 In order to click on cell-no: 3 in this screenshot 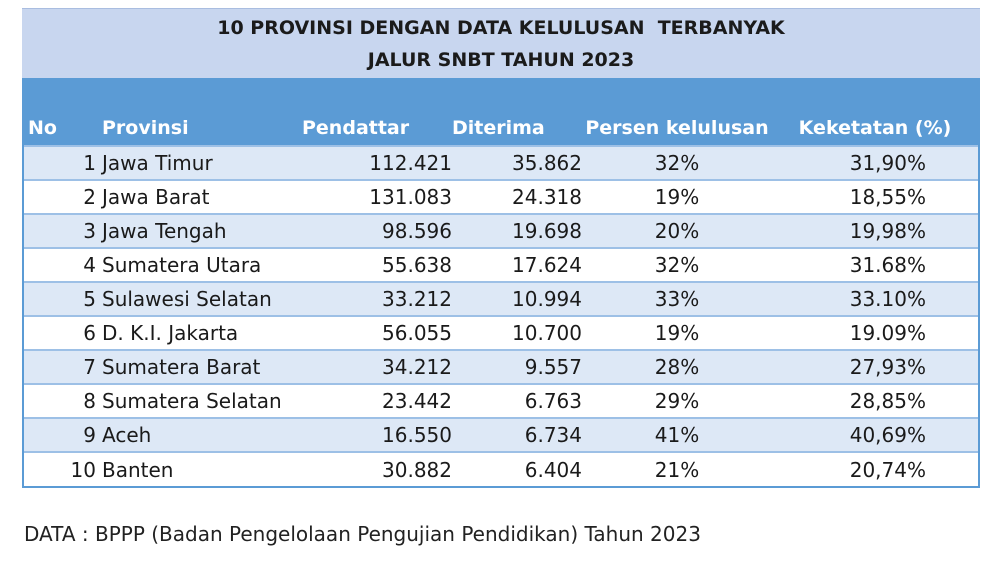, I will do `click(89, 231)`.